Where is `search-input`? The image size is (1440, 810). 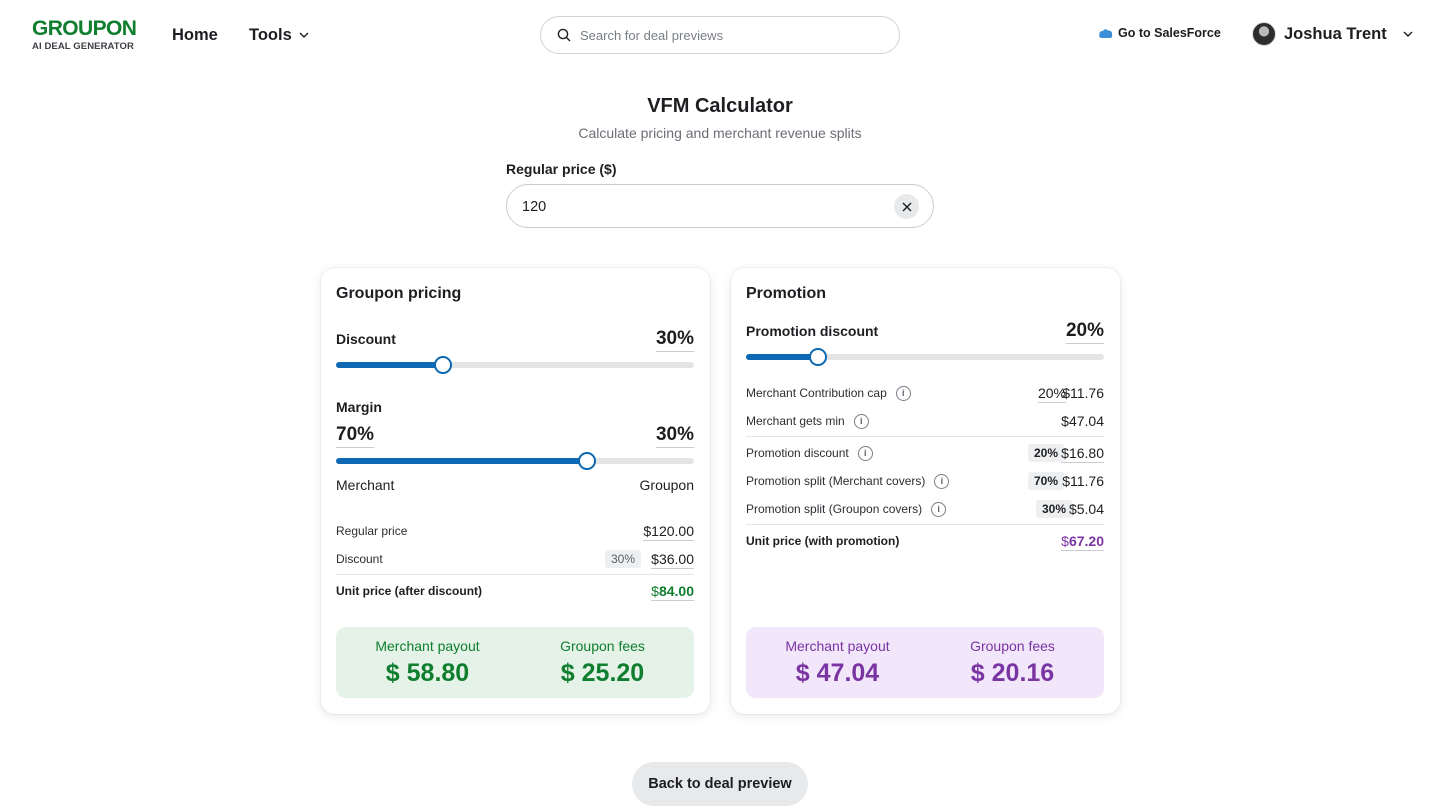
search-input is located at coordinates (730, 35).